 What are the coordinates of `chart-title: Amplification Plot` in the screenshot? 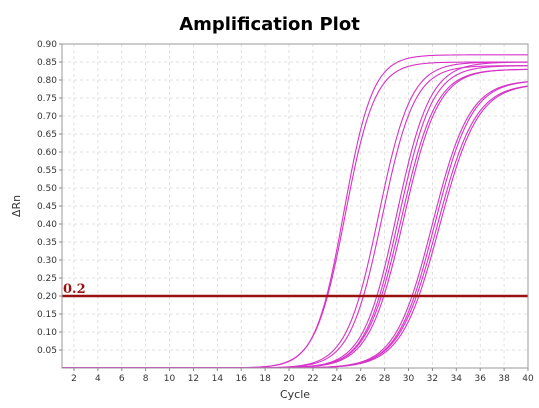 It's located at (269, 24).